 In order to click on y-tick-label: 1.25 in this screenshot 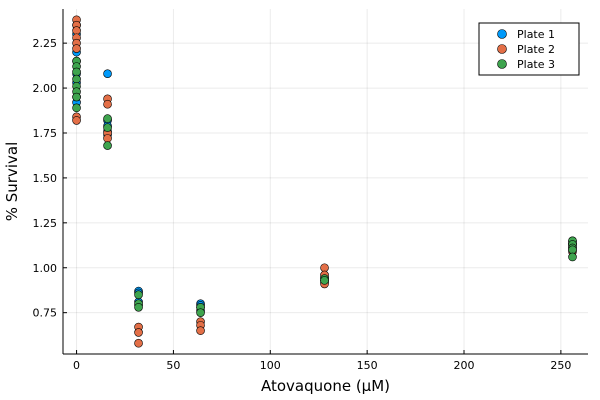, I will do `click(45, 223)`.